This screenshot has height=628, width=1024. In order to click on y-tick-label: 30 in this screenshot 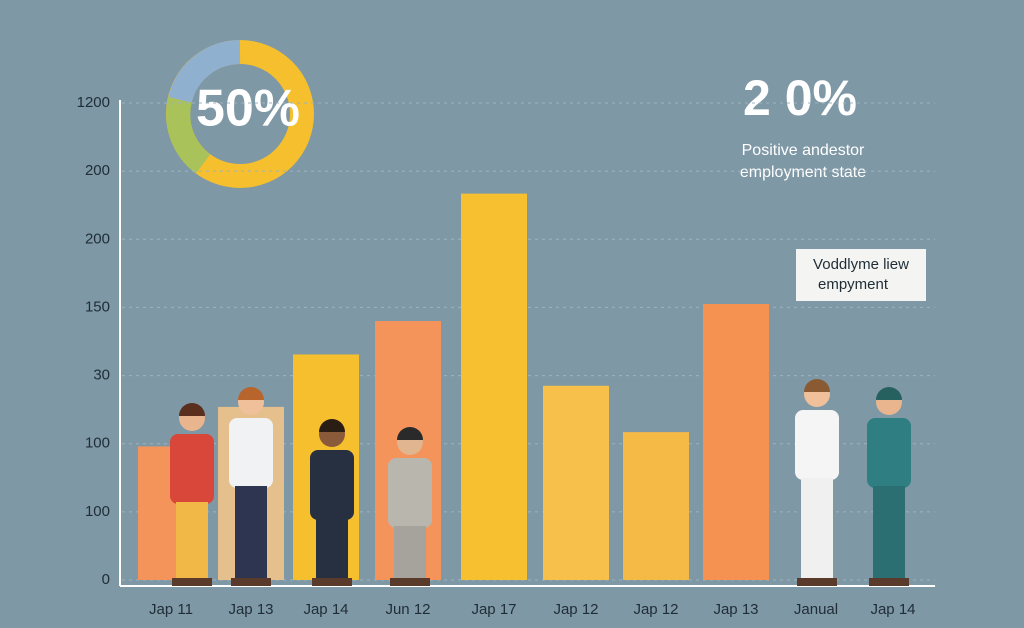, I will do `click(101, 375)`.